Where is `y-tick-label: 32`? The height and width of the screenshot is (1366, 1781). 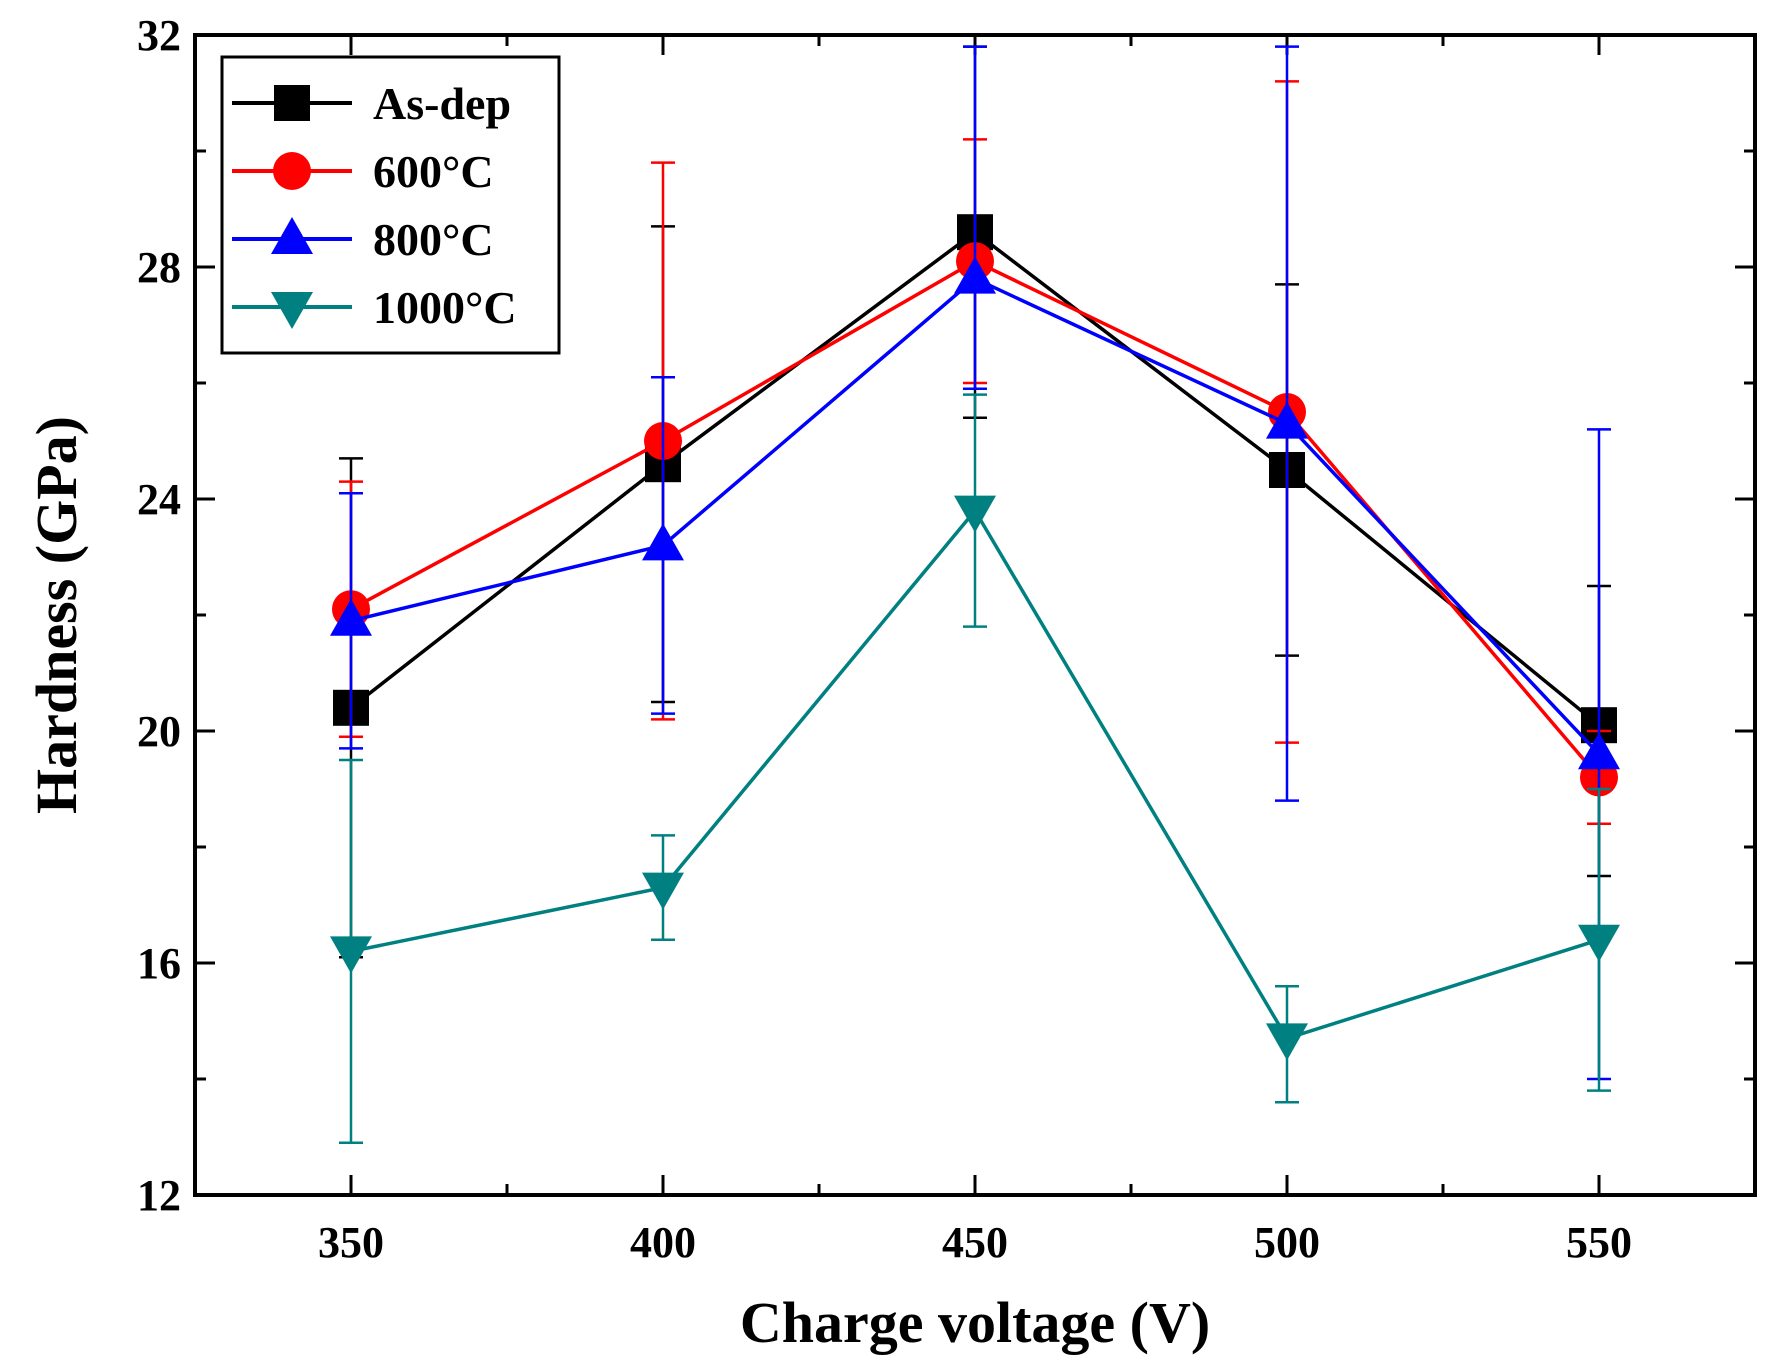
y-tick-label: 32 is located at coordinates (159, 35).